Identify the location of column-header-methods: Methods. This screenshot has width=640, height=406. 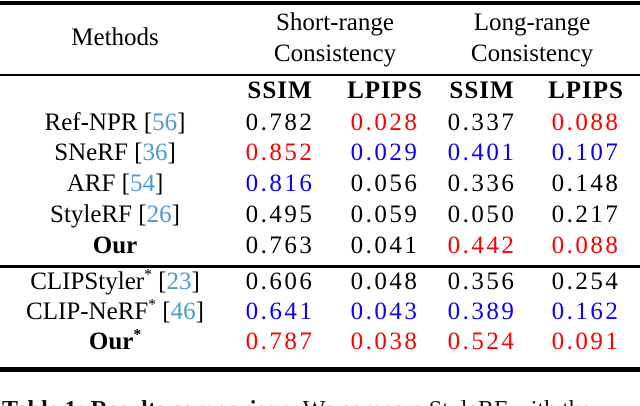
(115, 37).